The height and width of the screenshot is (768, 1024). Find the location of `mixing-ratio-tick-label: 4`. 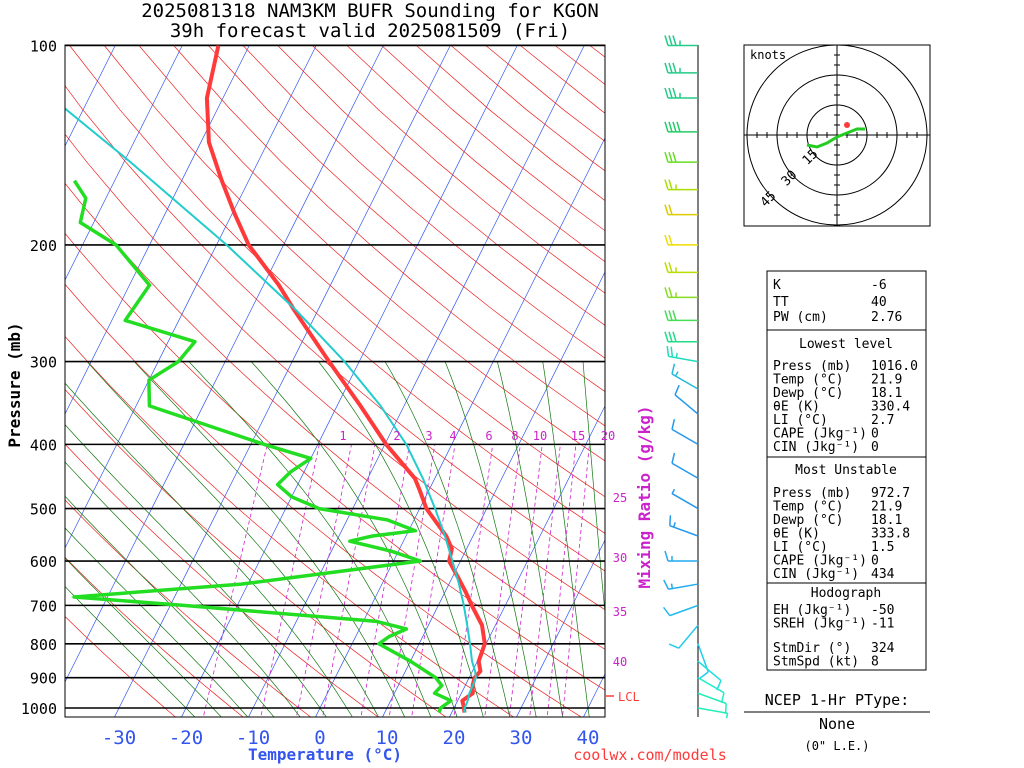

mixing-ratio-tick-label: 4 is located at coordinates (452, 436).